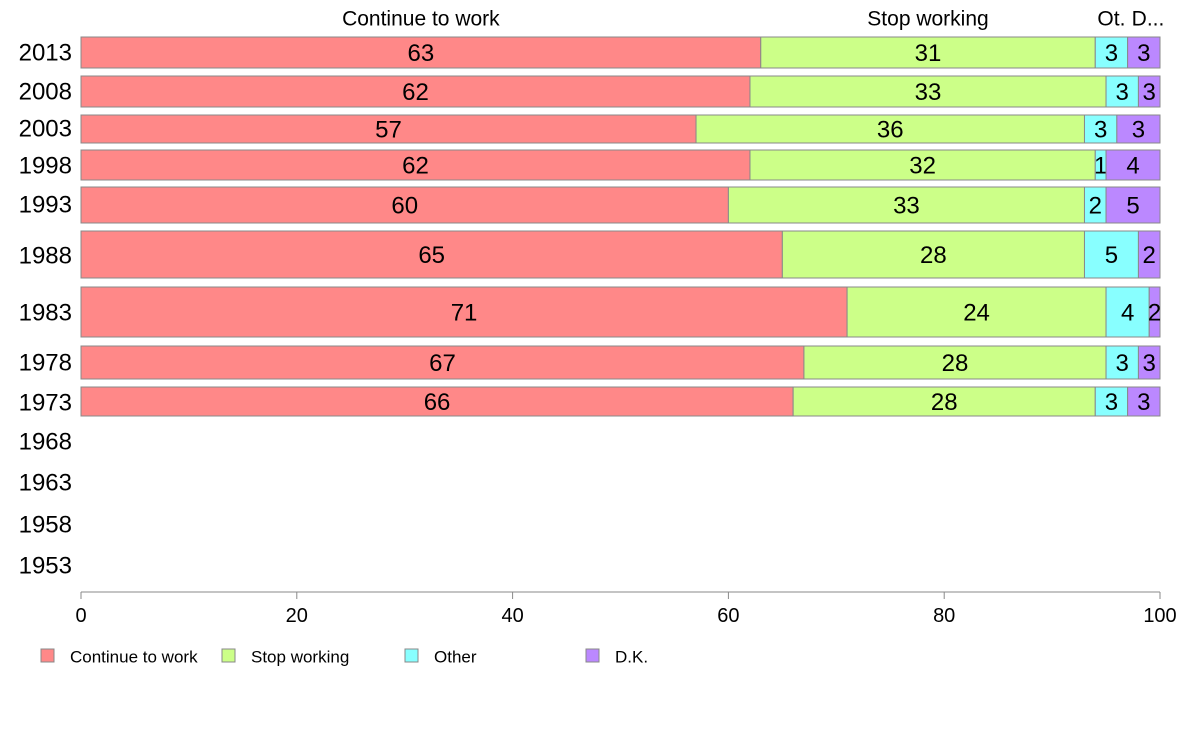 Image resolution: width=1188 pixels, height=736 pixels. I want to click on category-label-1958: 1958, so click(45, 525).